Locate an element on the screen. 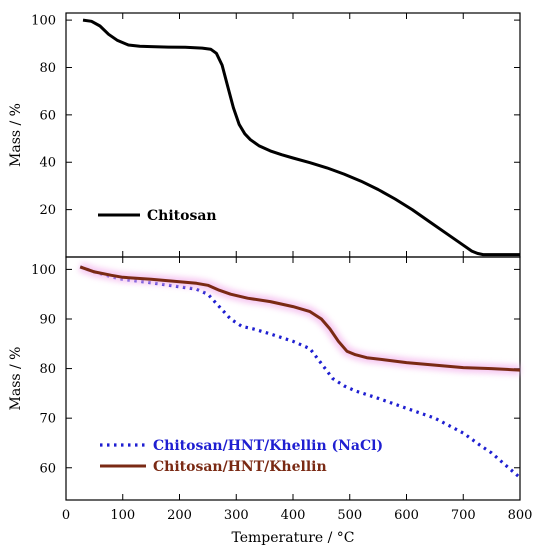  x-tick-label: 500 is located at coordinates (349, 515).